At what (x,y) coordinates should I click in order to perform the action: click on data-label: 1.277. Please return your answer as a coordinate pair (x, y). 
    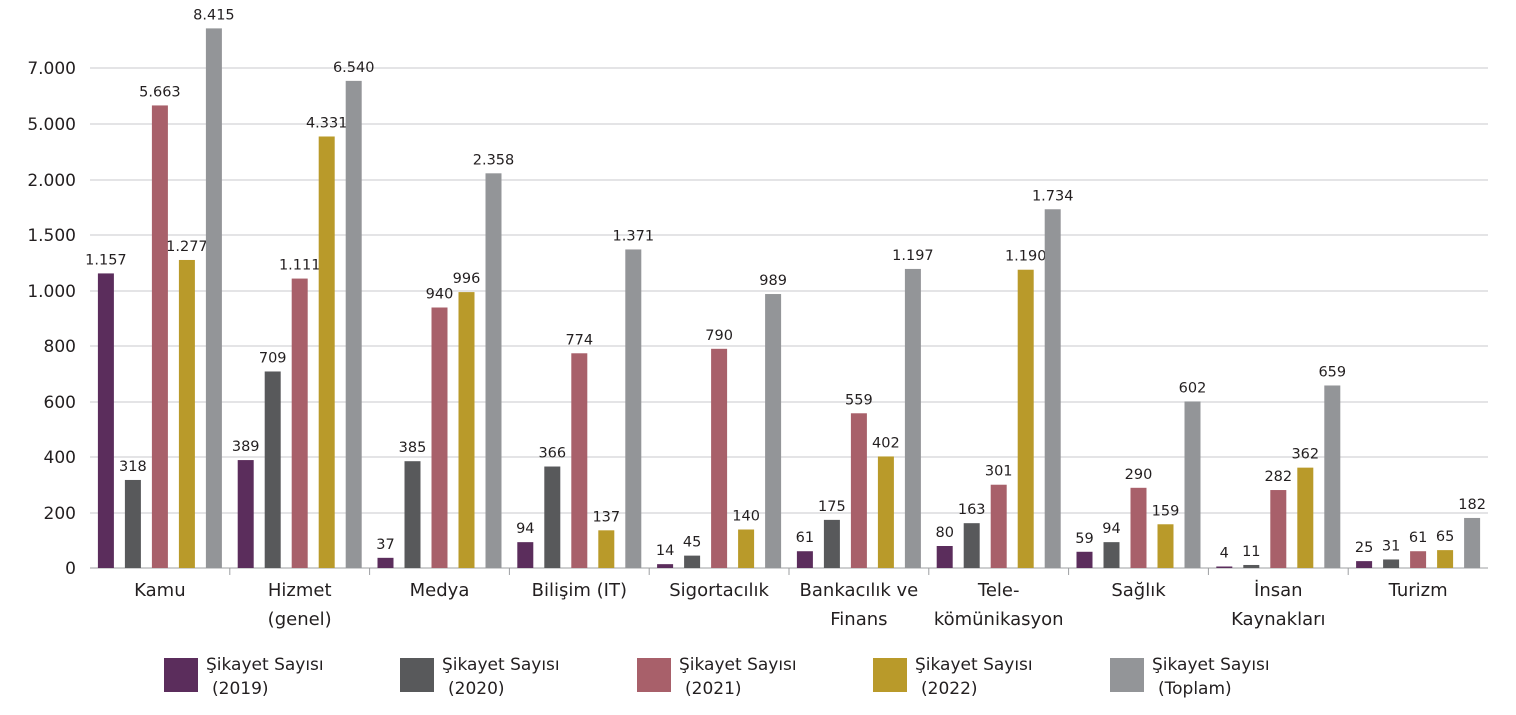
    Looking at the image, I should click on (187, 247).